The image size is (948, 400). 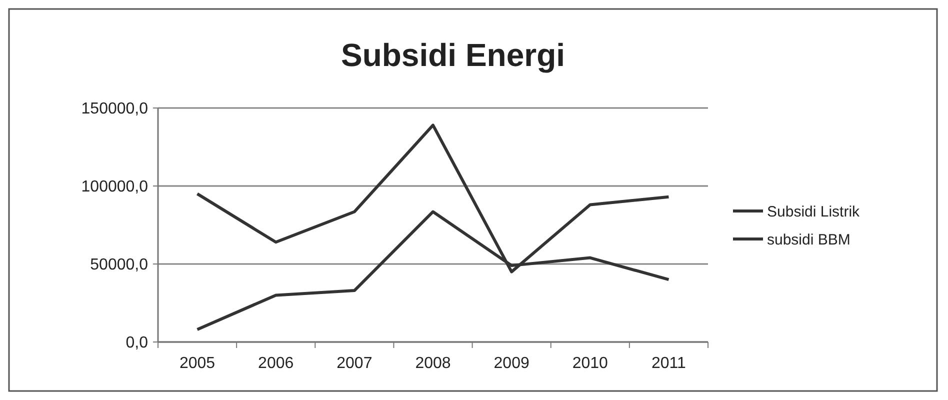 What do you see at coordinates (590, 363) in the screenshot?
I see `x-tick-label: 2010` at bounding box center [590, 363].